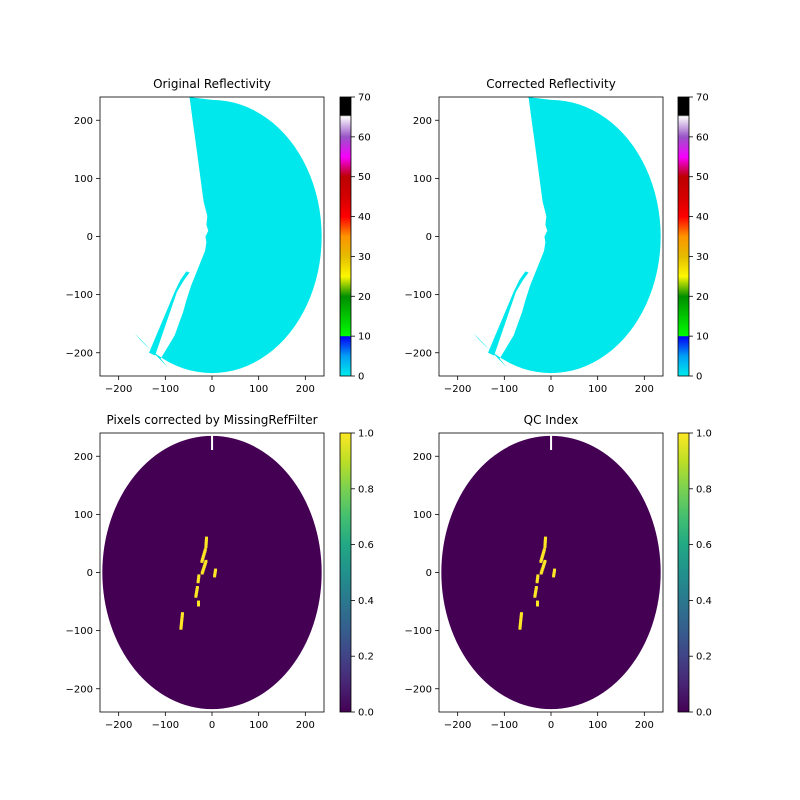 This screenshot has width=800, height=800. What do you see at coordinates (551, 441) in the screenshot?
I see `gap-strip` at bounding box center [551, 441].